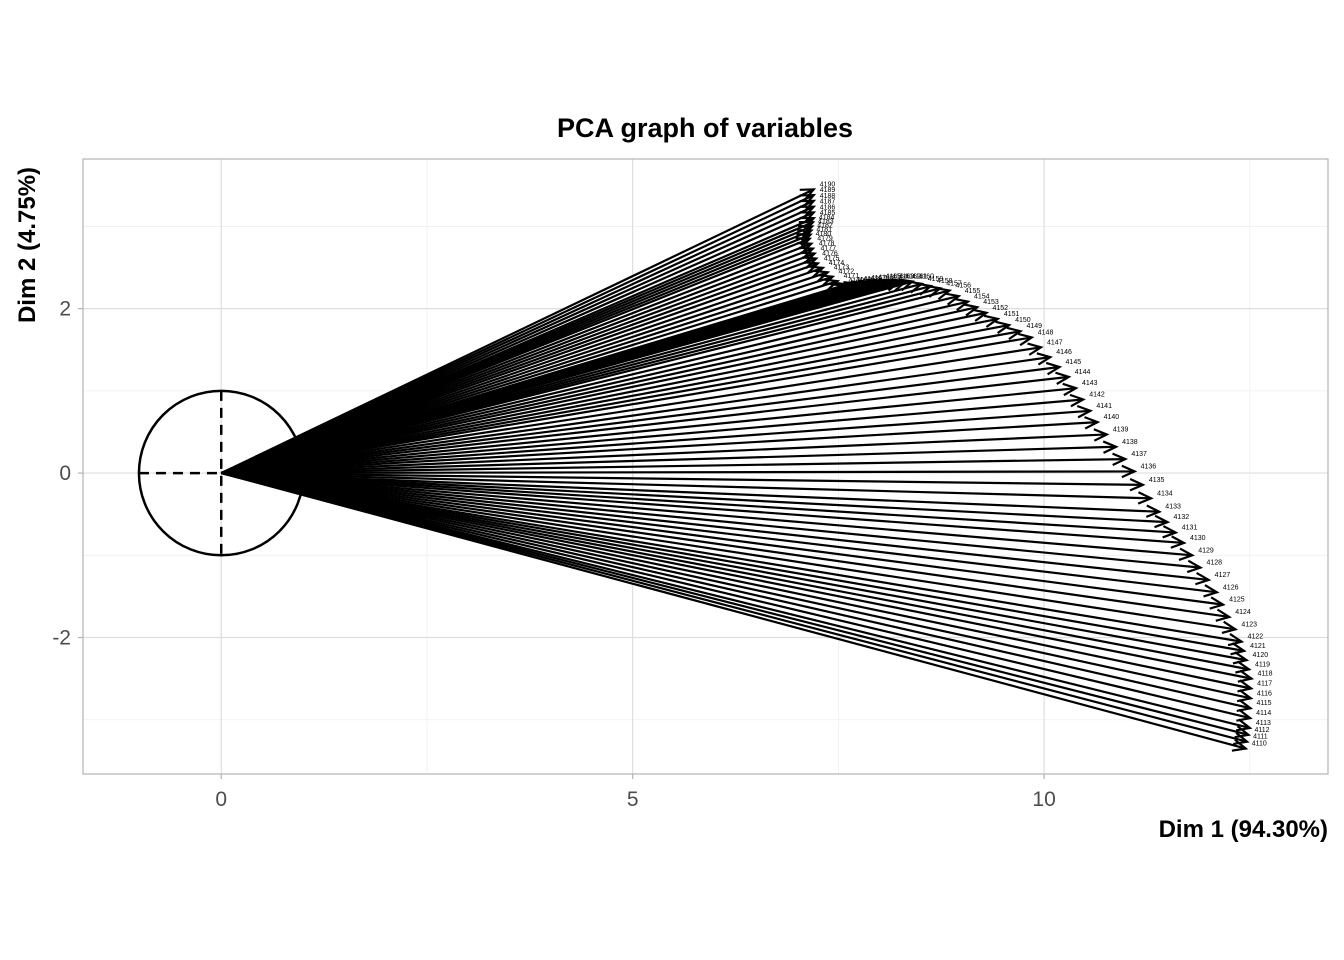  What do you see at coordinates (982, 297) in the screenshot?
I see `variable-label: 4154` at bounding box center [982, 297].